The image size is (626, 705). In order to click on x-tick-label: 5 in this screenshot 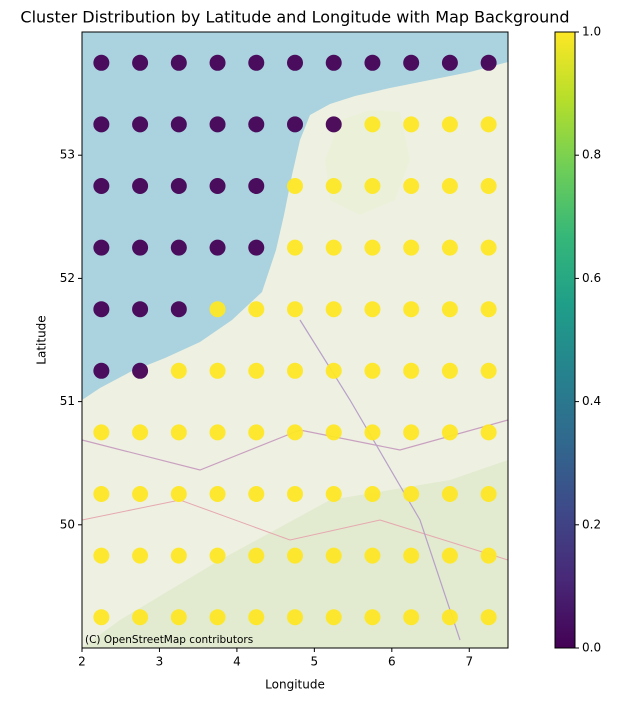, I will do `click(315, 662)`.